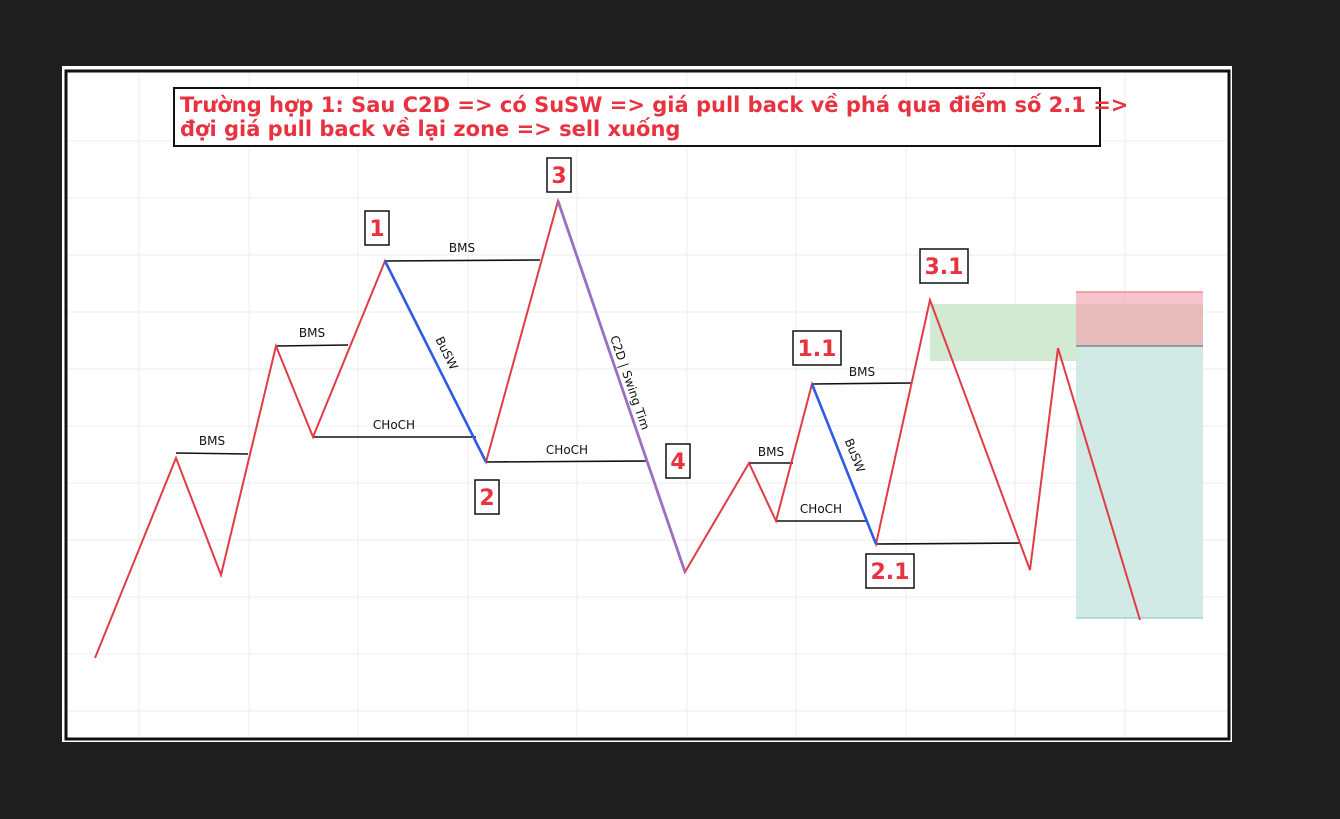 The image size is (1340, 819). I want to click on point-3-label: 3, so click(558, 176).